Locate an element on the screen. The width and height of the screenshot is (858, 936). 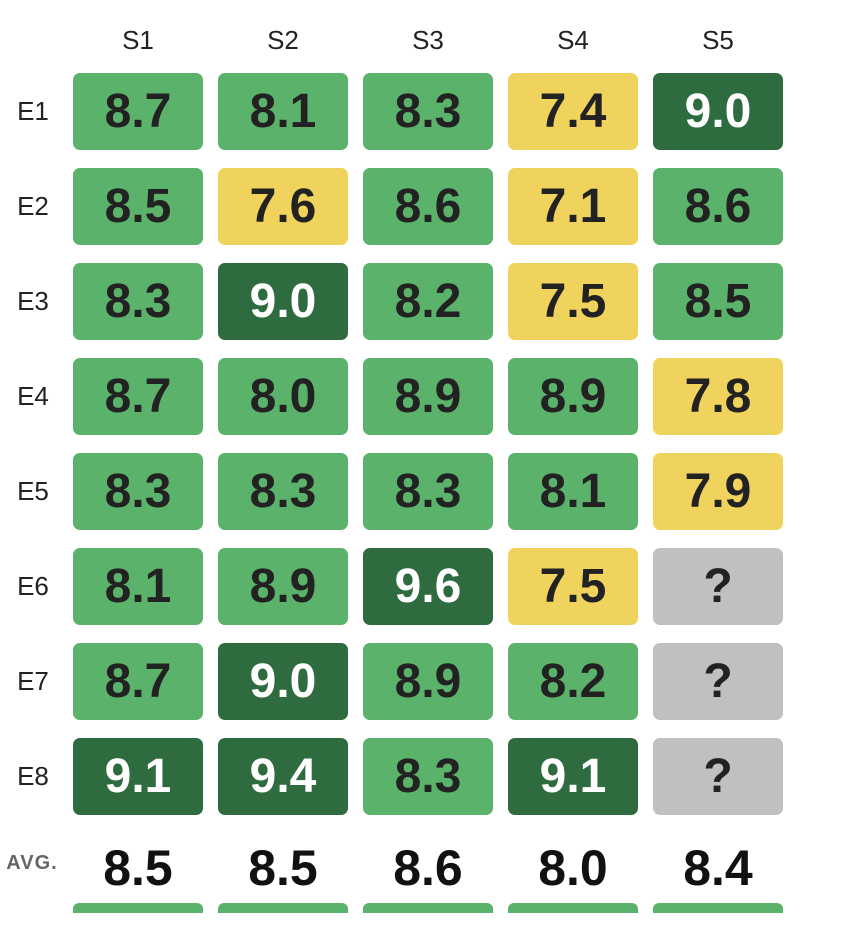
rating-cell: 8.0 is located at coordinates (283, 396).